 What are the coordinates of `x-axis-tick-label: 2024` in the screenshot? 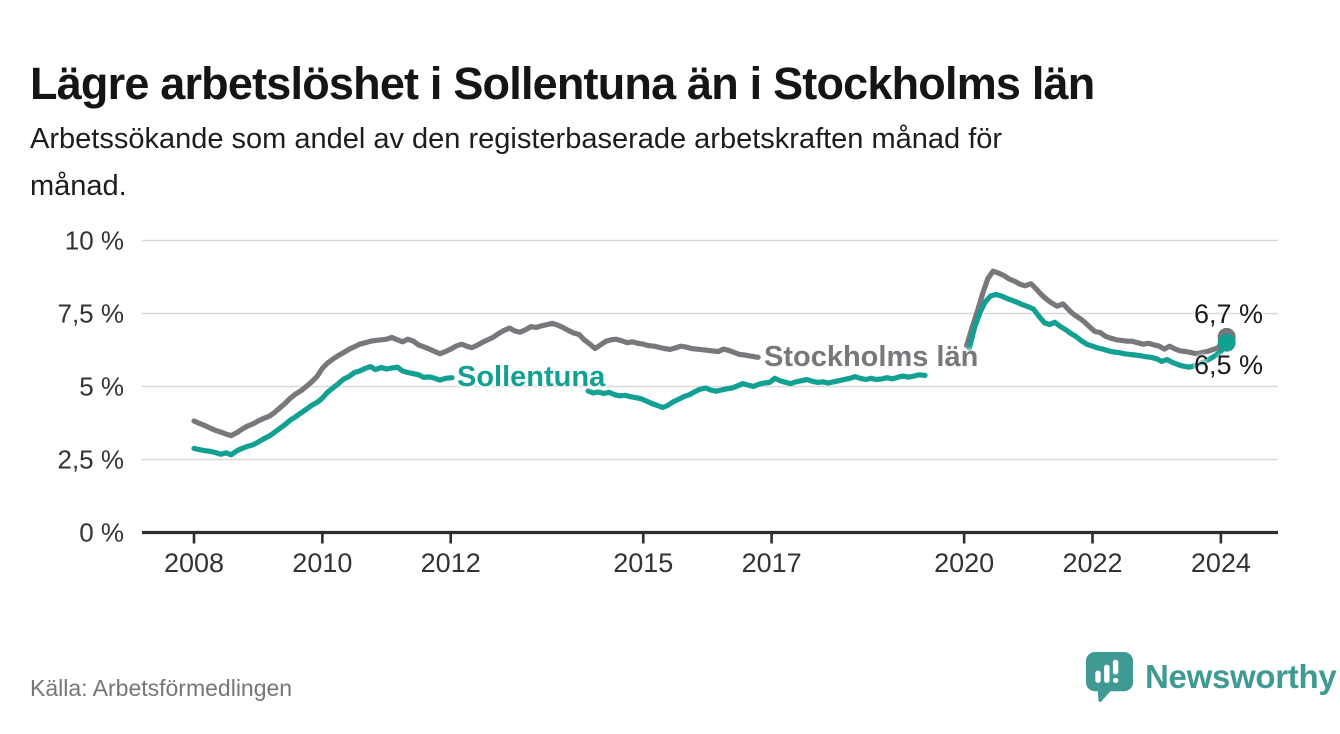 It's located at (1221, 563).